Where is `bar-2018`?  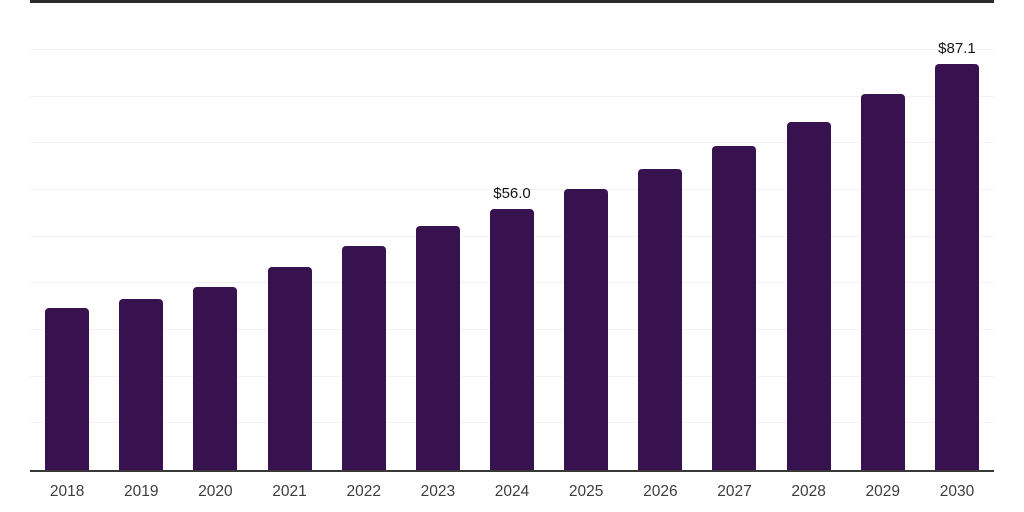 bar-2018 is located at coordinates (67, 388).